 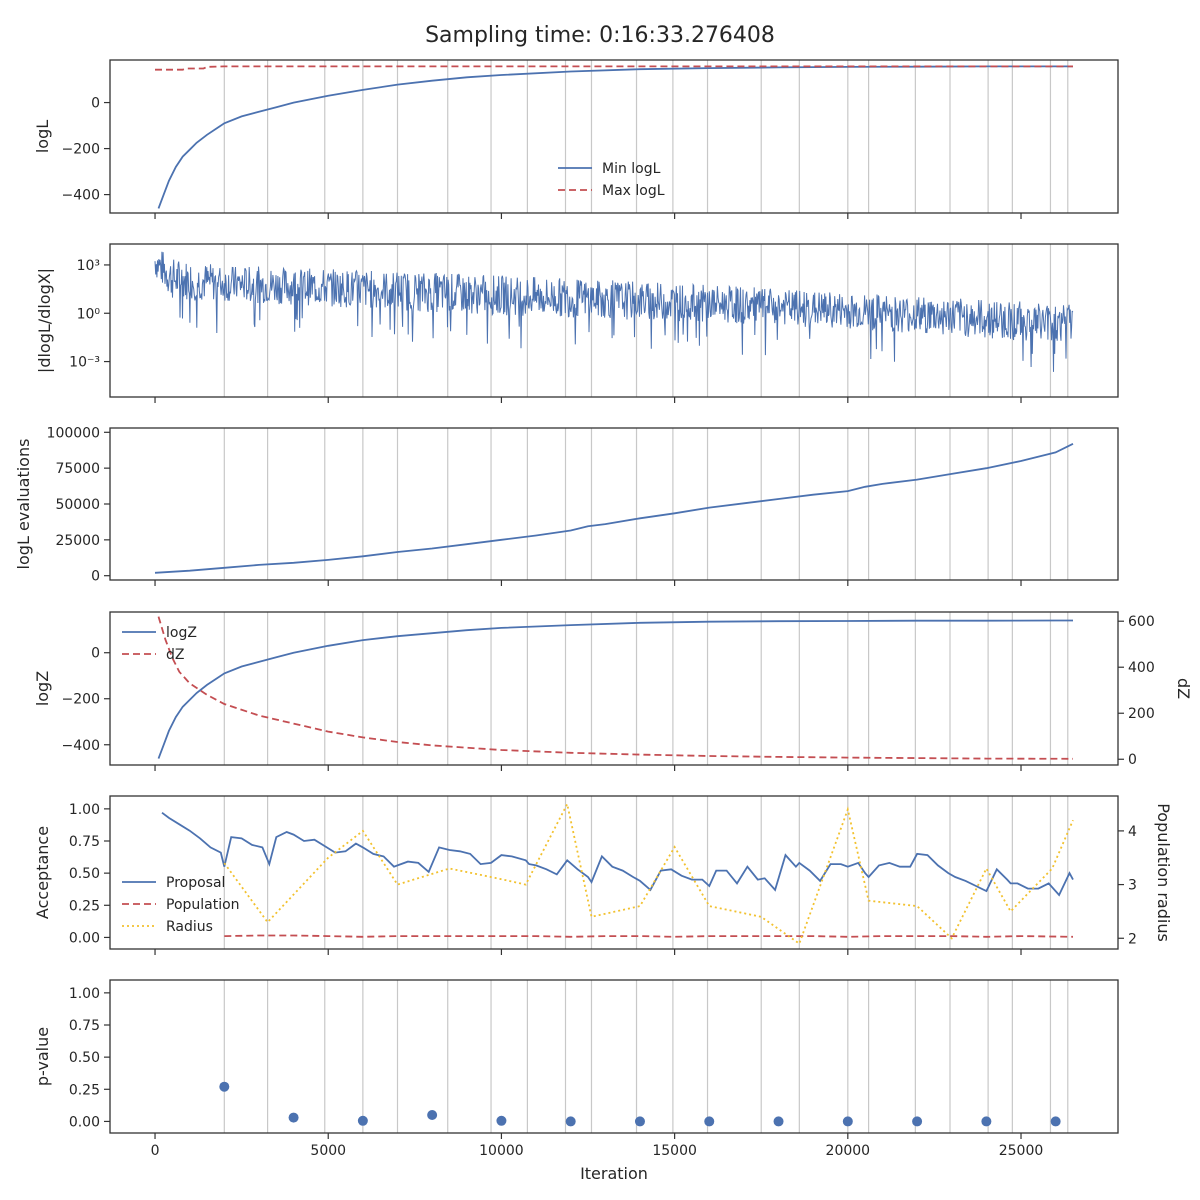 I want to click on legend-label: dZ, so click(x=175, y=655).